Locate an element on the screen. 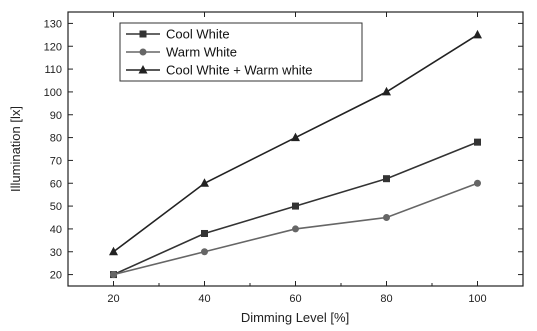  x-tick-label: 100 is located at coordinates (477, 299).